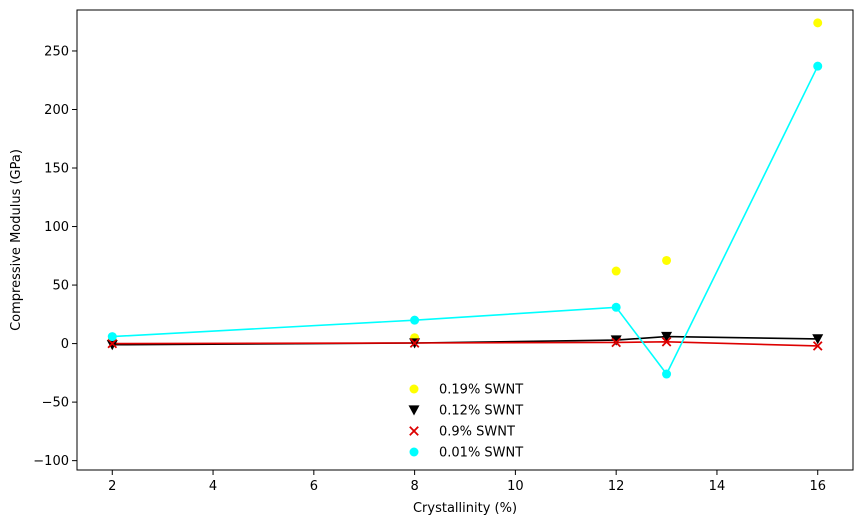  Describe the element at coordinates (414, 486) in the screenshot. I see `x-tick-label: 8` at that location.